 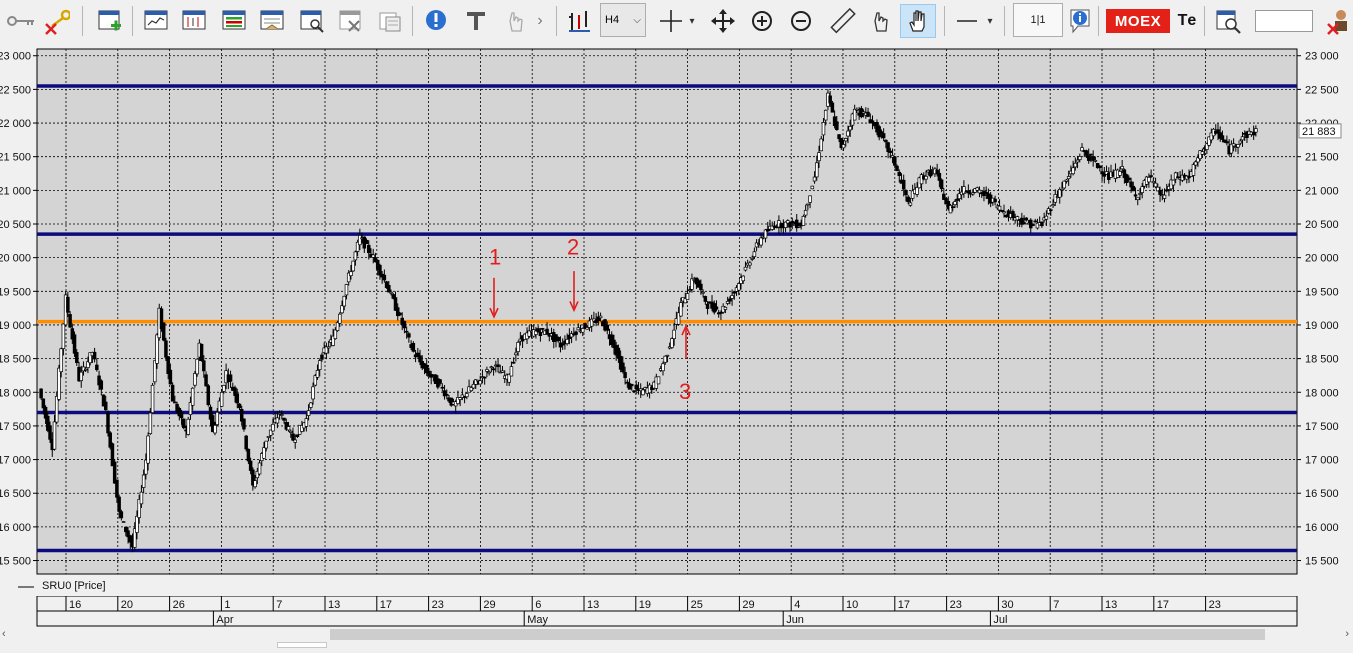 I want to click on y-tick-label-right: 17 000, so click(x=1322, y=461).